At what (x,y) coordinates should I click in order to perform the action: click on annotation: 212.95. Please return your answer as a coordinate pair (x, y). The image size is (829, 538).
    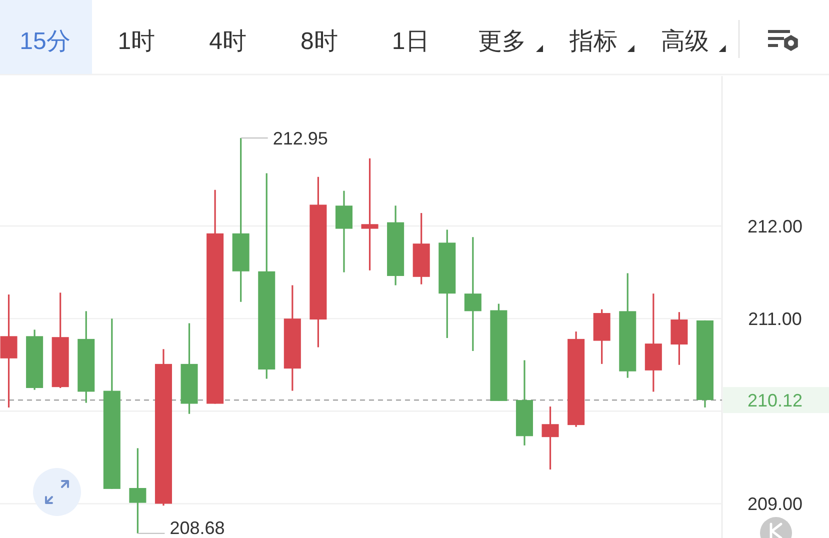
    Looking at the image, I should click on (300, 138).